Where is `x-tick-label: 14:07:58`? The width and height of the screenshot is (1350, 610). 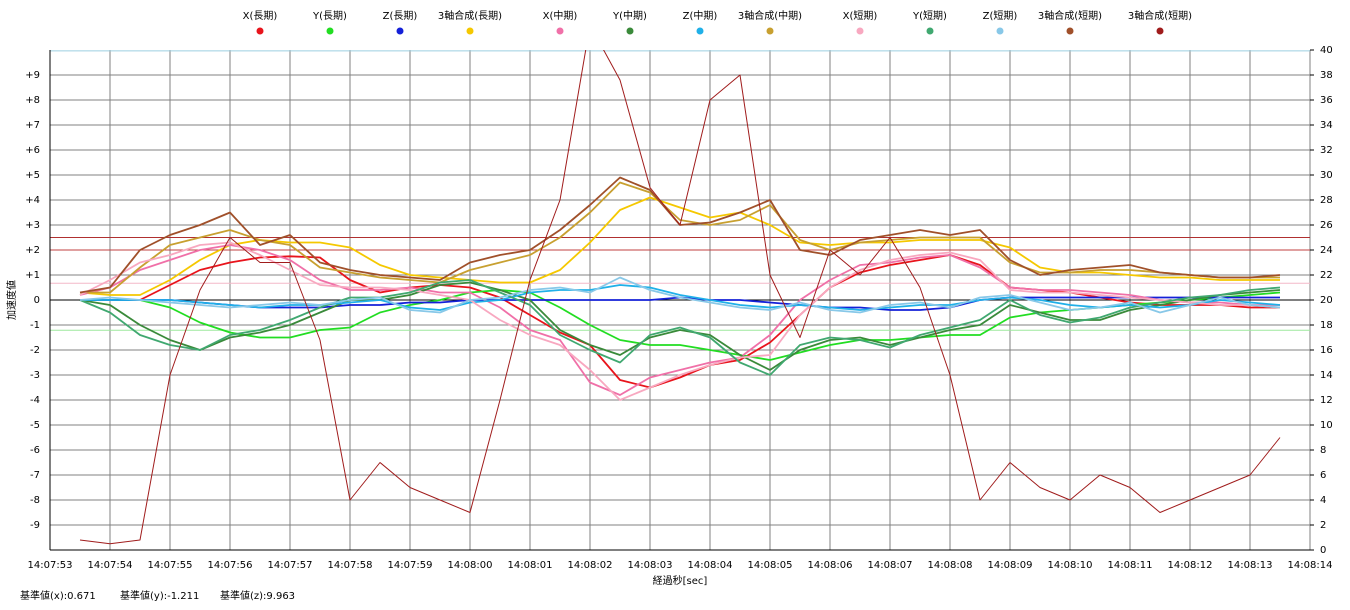
x-tick-label: 14:07:58 is located at coordinates (350, 565).